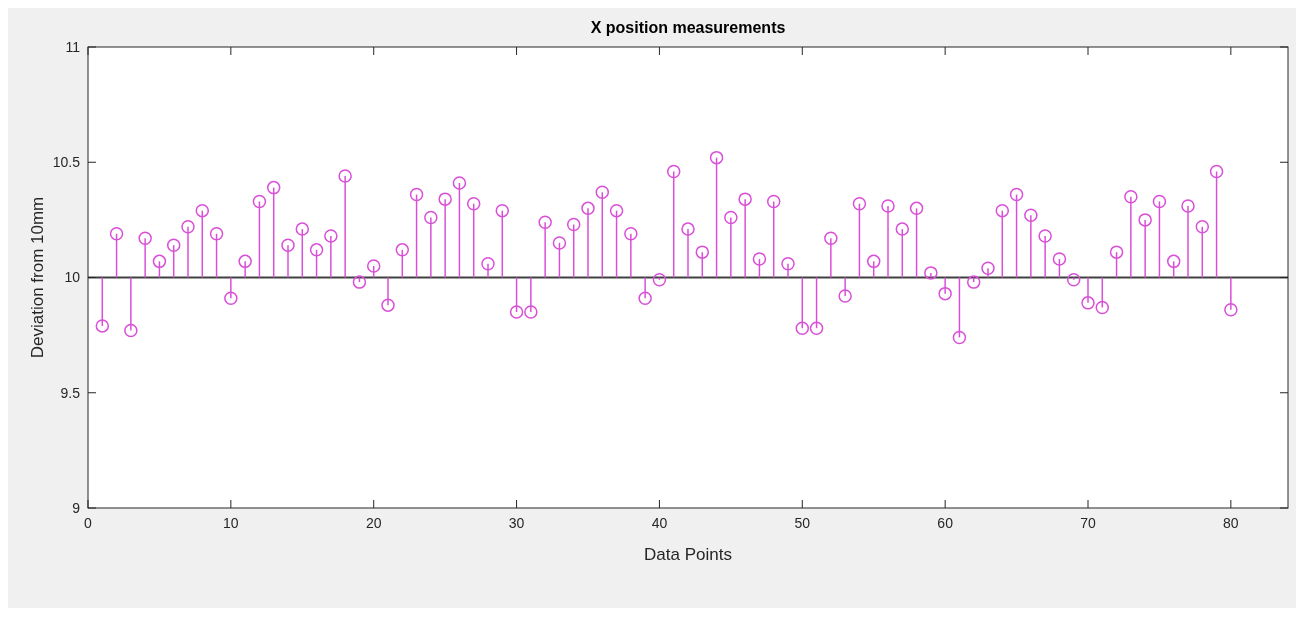 This screenshot has height=617, width=1304. What do you see at coordinates (373, 523) in the screenshot?
I see `x-tick-label: 20` at bounding box center [373, 523].